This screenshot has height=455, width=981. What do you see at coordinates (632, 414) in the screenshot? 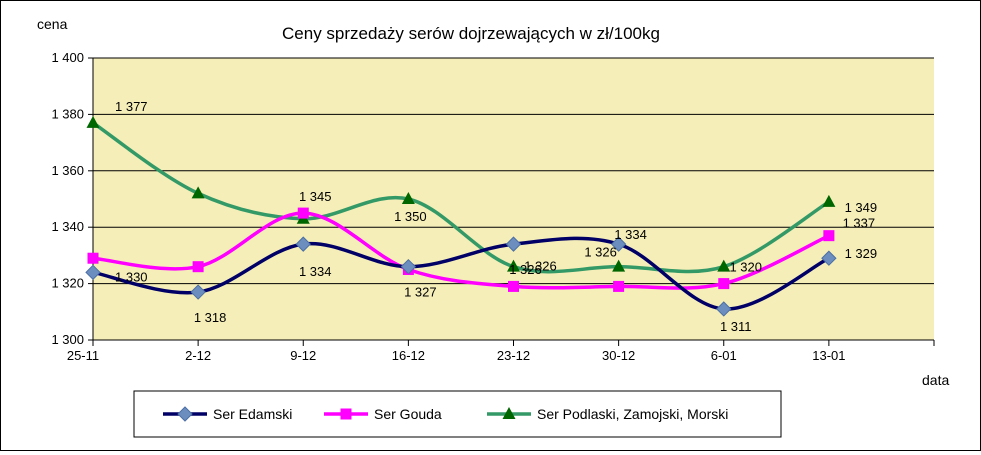
I see `legend-label: Ser Podlaski, Zamojski, Morski` at bounding box center [632, 414].